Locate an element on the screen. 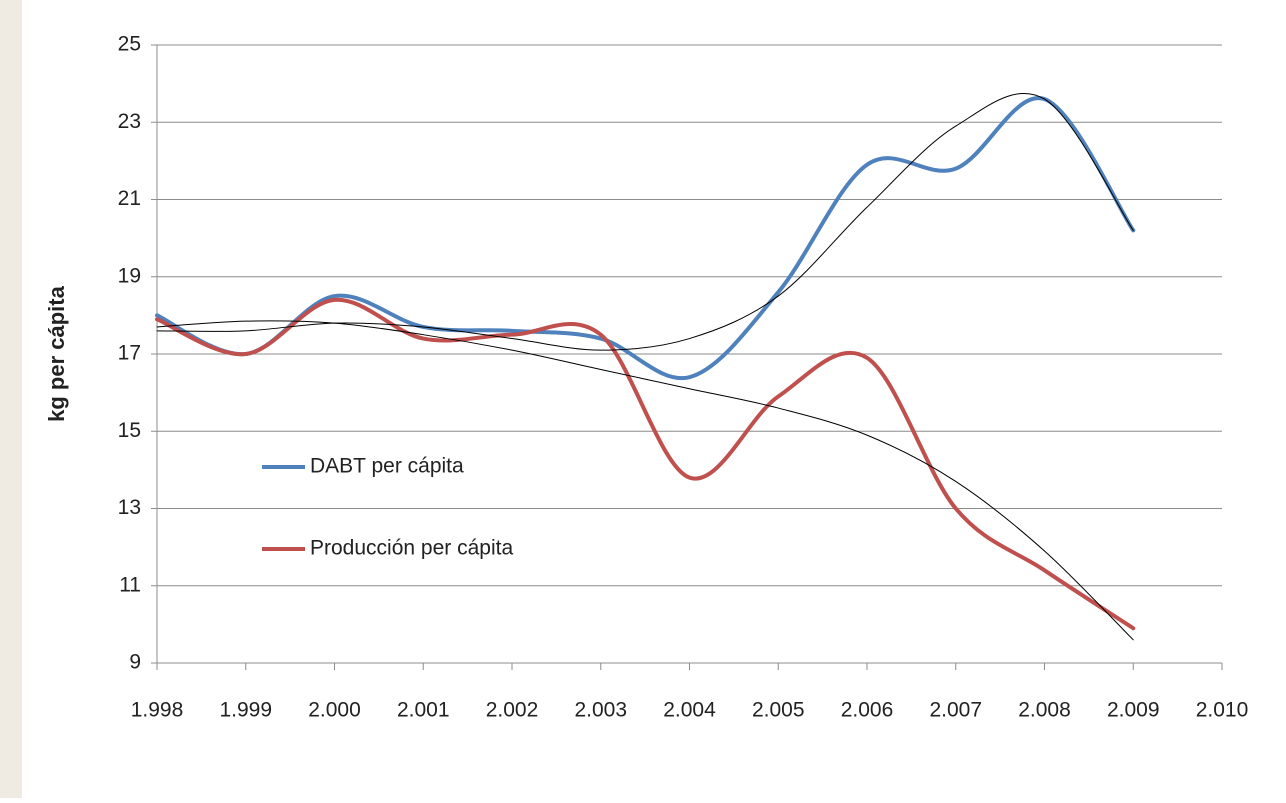  legend-label: DABT per cápita is located at coordinates (387, 466).